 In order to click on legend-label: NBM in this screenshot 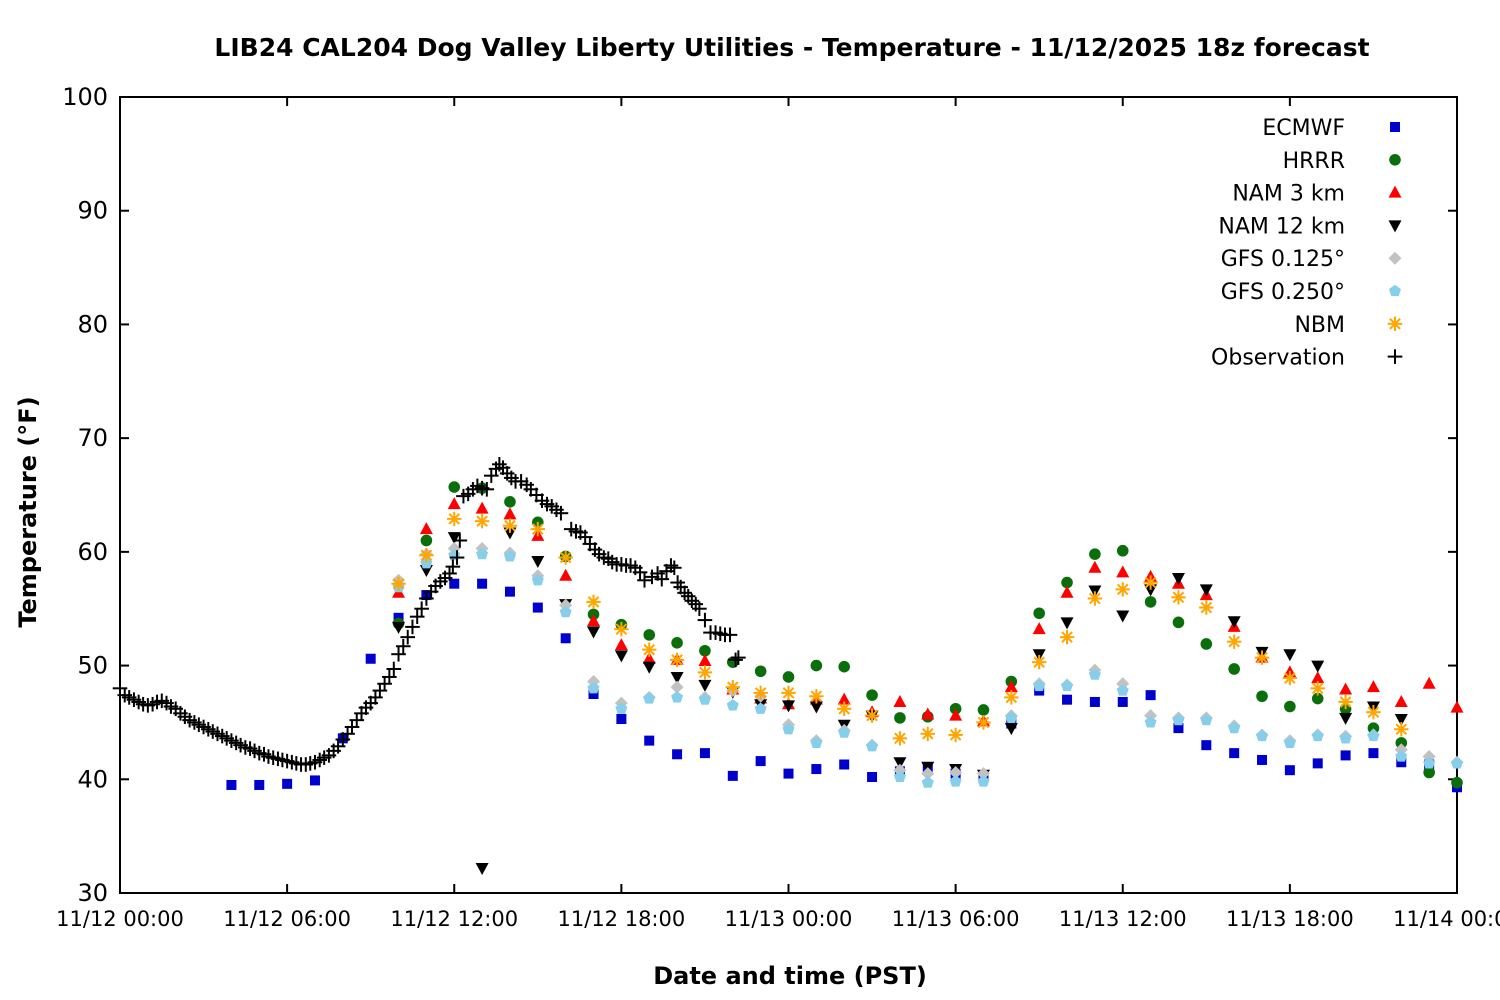, I will do `click(1319, 325)`.